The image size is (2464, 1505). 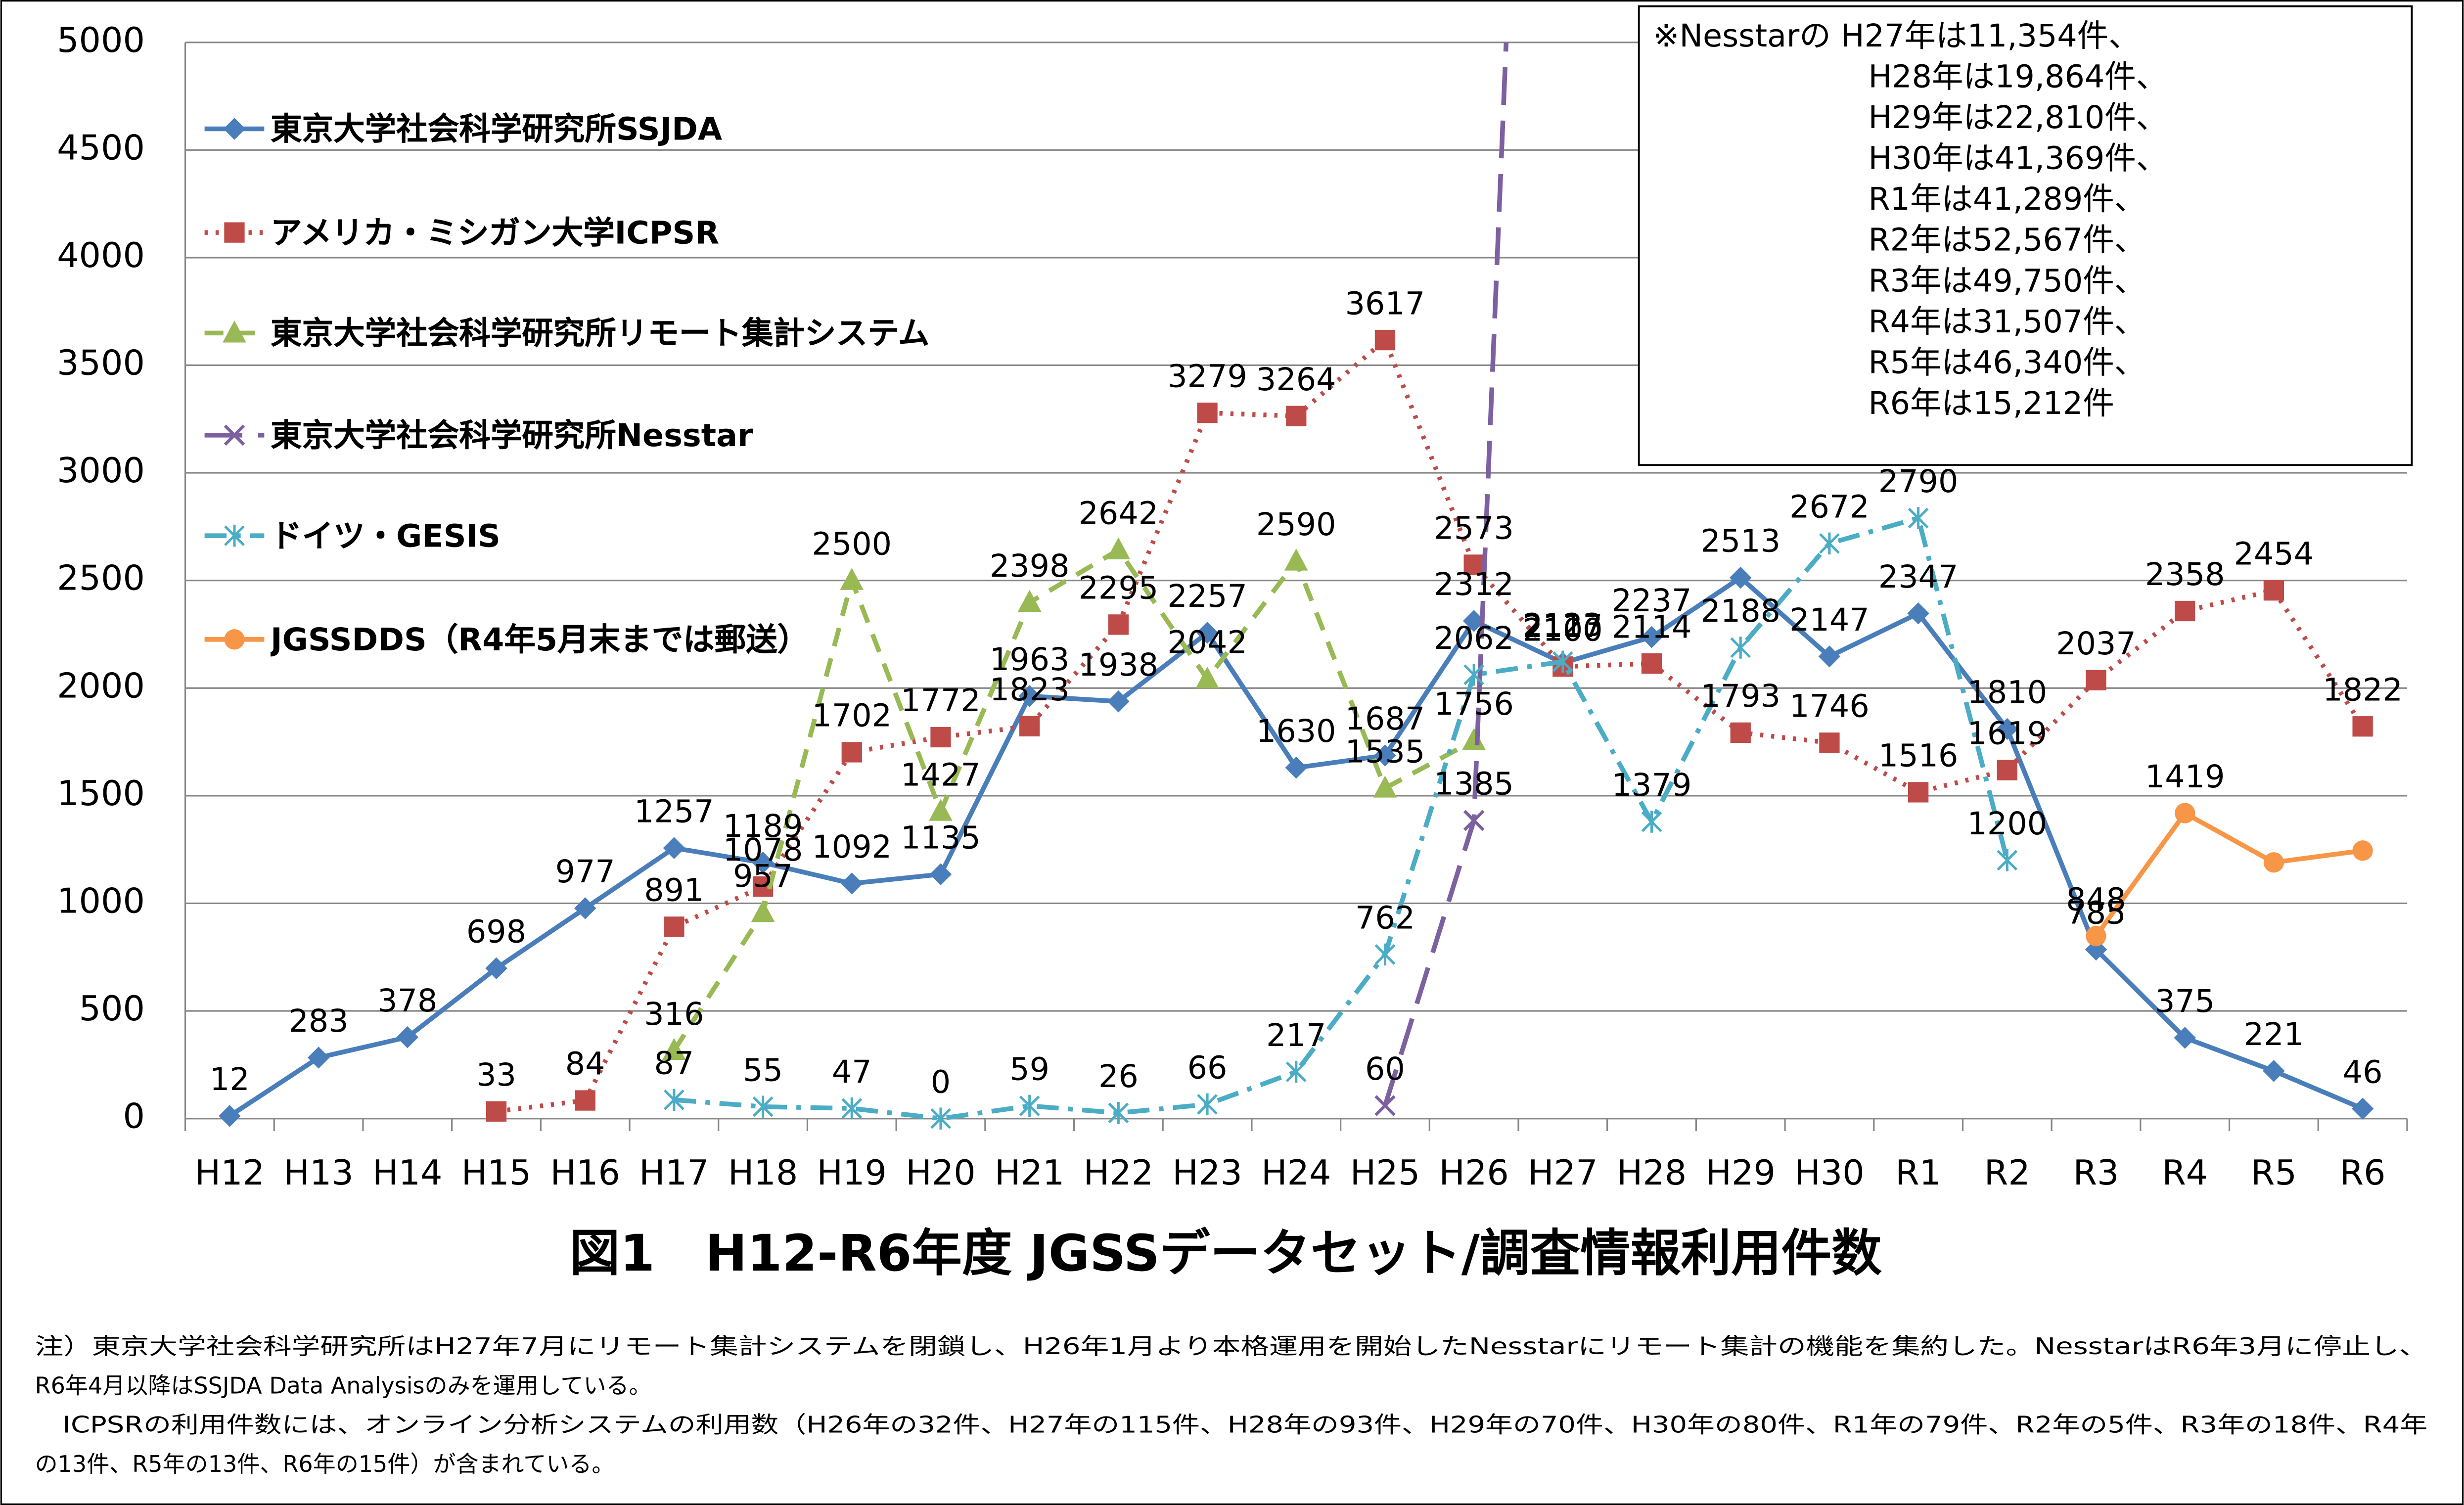 What do you see at coordinates (325, 1464) in the screenshot?
I see `footnote-line: の13件、R5年の13件、R6年の15件）が含まれている。` at bounding box center [325, 1464].